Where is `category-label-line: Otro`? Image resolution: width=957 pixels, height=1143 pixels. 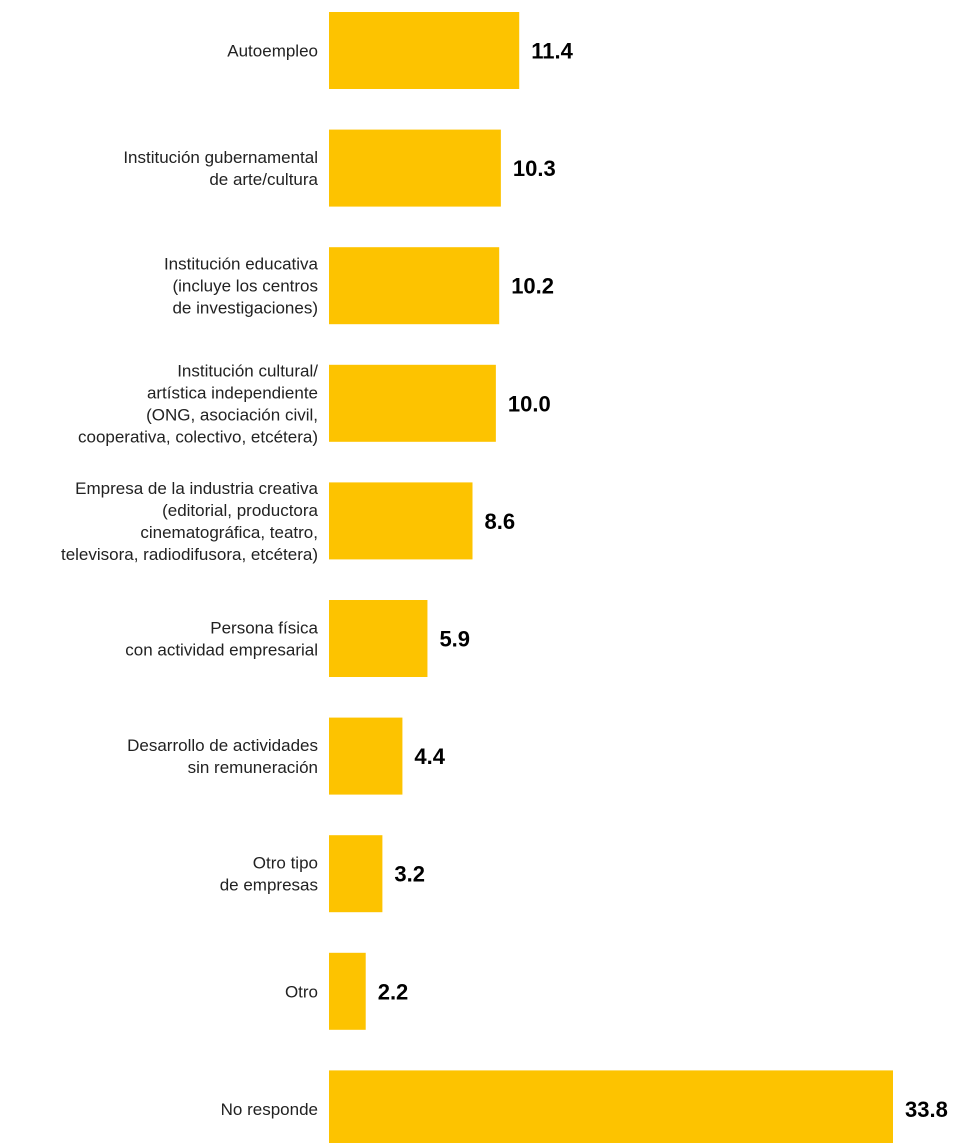
category-label-line: Otro is located at coordinates (301, 991).